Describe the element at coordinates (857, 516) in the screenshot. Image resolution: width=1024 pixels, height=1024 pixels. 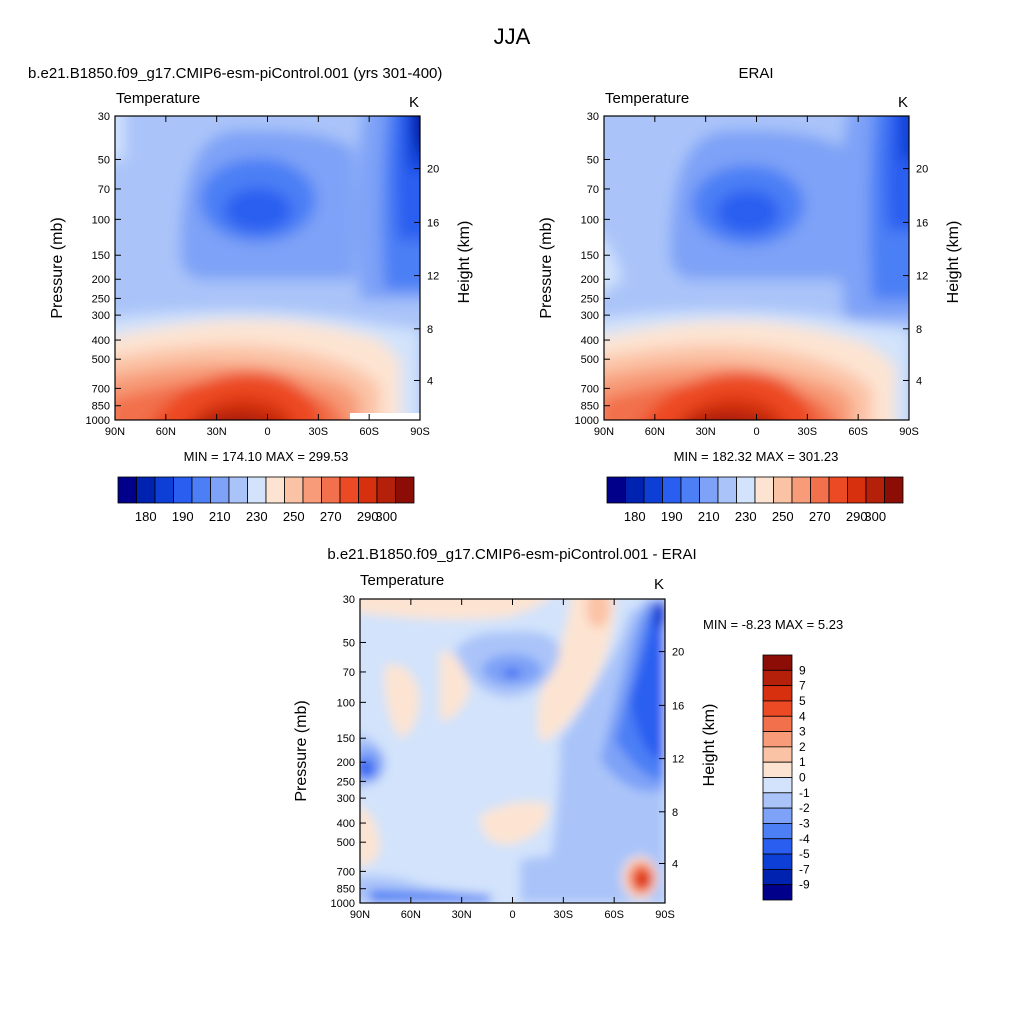
I see `colorbar-label: 290` at that location.